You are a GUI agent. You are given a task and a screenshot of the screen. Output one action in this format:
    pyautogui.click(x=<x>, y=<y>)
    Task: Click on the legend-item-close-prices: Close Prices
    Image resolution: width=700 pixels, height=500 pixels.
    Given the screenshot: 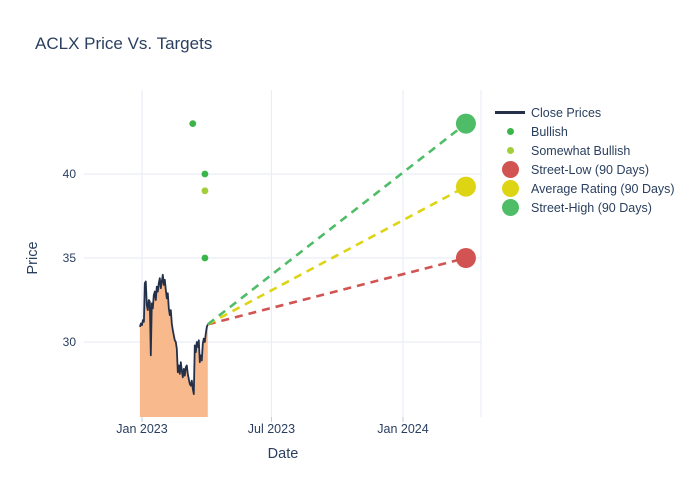 What is the action you would take?
    pyautogui.click(x=584, y=112)
    